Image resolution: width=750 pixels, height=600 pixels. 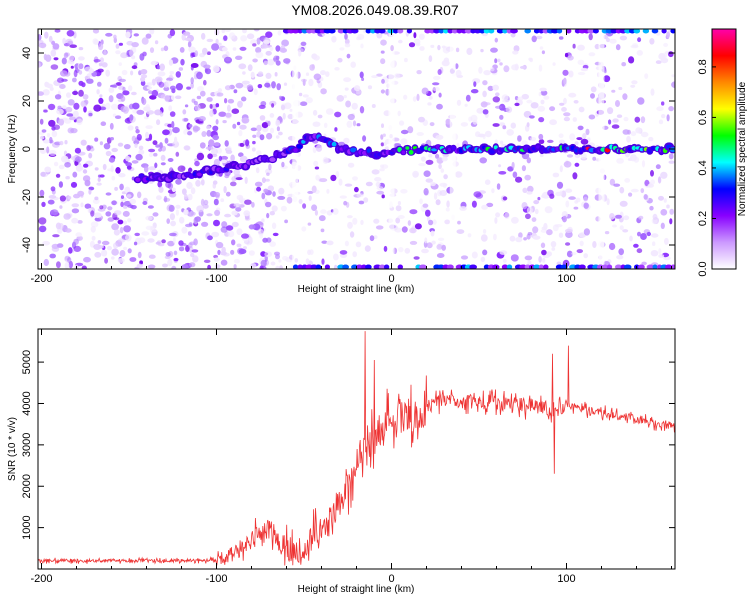 What do you see at coordinates (27, 362) in the screenshot?
I see `snr-y-tick-label: 5000` at bounding box center [27, 362].